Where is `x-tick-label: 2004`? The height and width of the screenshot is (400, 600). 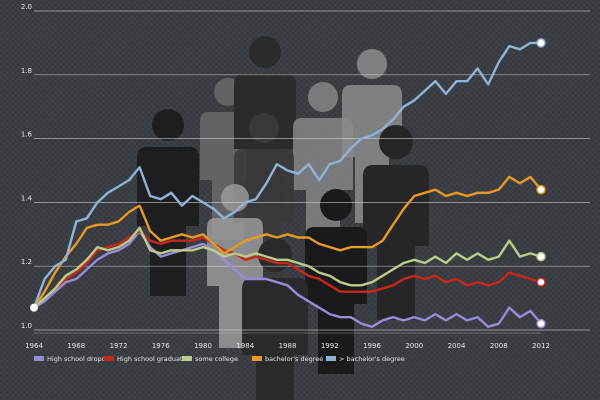 x-tick-label: 2004 is located at coordinates (457, 346).